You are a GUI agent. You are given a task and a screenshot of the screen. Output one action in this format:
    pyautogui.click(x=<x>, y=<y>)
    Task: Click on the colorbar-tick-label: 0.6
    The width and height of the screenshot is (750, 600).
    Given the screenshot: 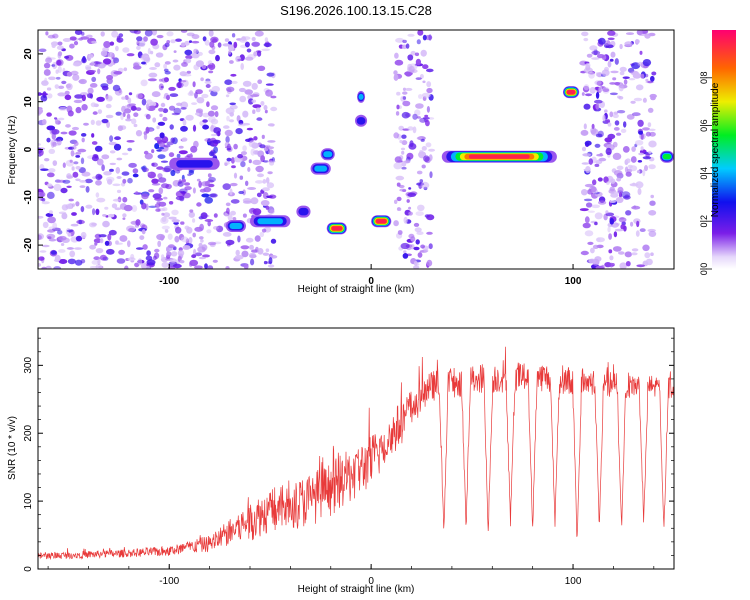 What is the action you would take?
    pyautogui.click(x=704, y=125)
    